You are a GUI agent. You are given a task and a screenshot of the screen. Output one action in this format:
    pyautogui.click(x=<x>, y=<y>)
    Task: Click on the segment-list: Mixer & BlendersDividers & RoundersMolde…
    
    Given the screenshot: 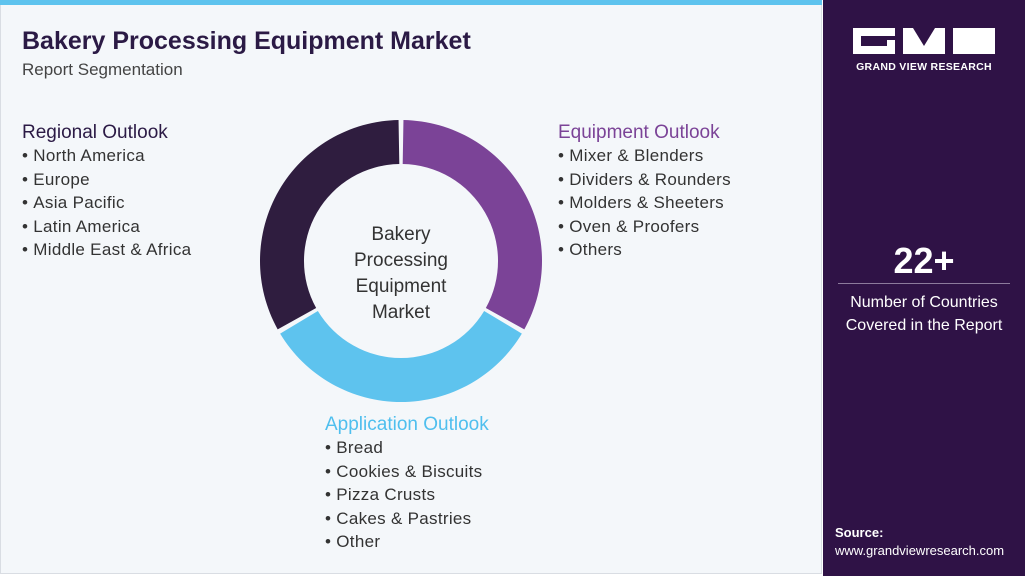 What is the action you would take?
    pyautogui.click(x=644, y=203)
    